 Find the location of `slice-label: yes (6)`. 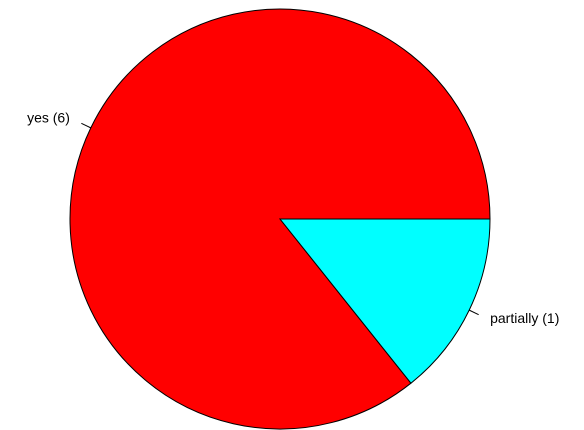

slice-label: yes (6) is located at coordinates (48, 117).